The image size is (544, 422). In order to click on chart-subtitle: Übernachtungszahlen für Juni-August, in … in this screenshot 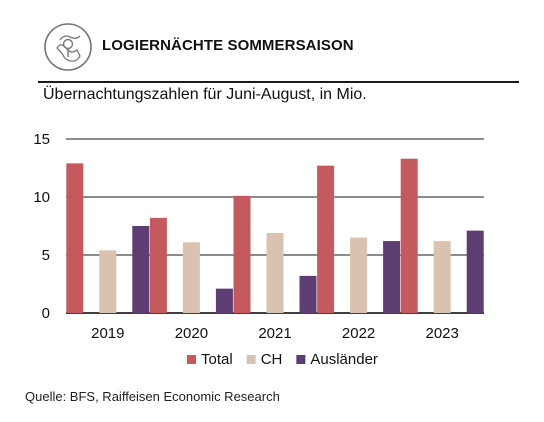, I will do `click(205, 94)`.